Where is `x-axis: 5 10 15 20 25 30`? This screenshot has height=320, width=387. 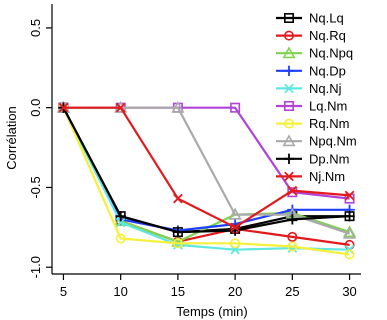
x-axis: 5 10 15 20 25 30 is located at coordinates (208, 286).